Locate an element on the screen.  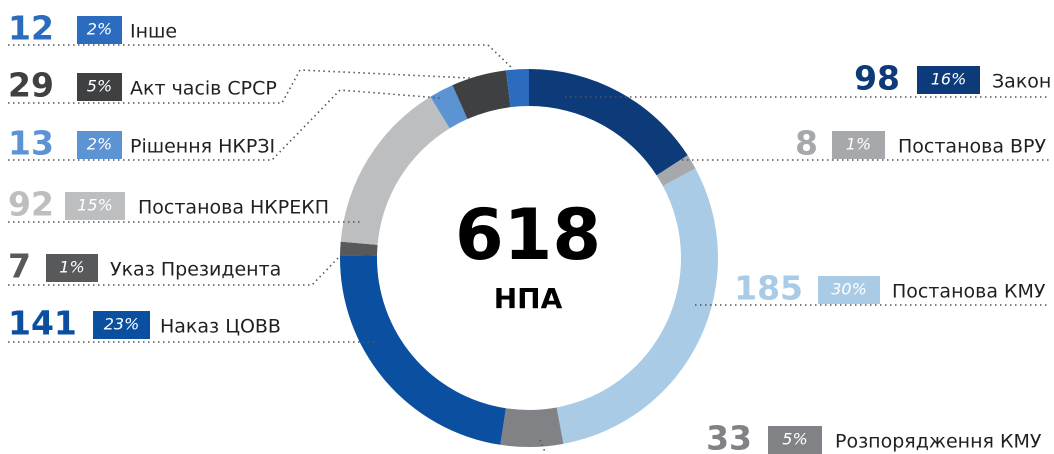
category-label: Інше is located at coordinates (153, 32).